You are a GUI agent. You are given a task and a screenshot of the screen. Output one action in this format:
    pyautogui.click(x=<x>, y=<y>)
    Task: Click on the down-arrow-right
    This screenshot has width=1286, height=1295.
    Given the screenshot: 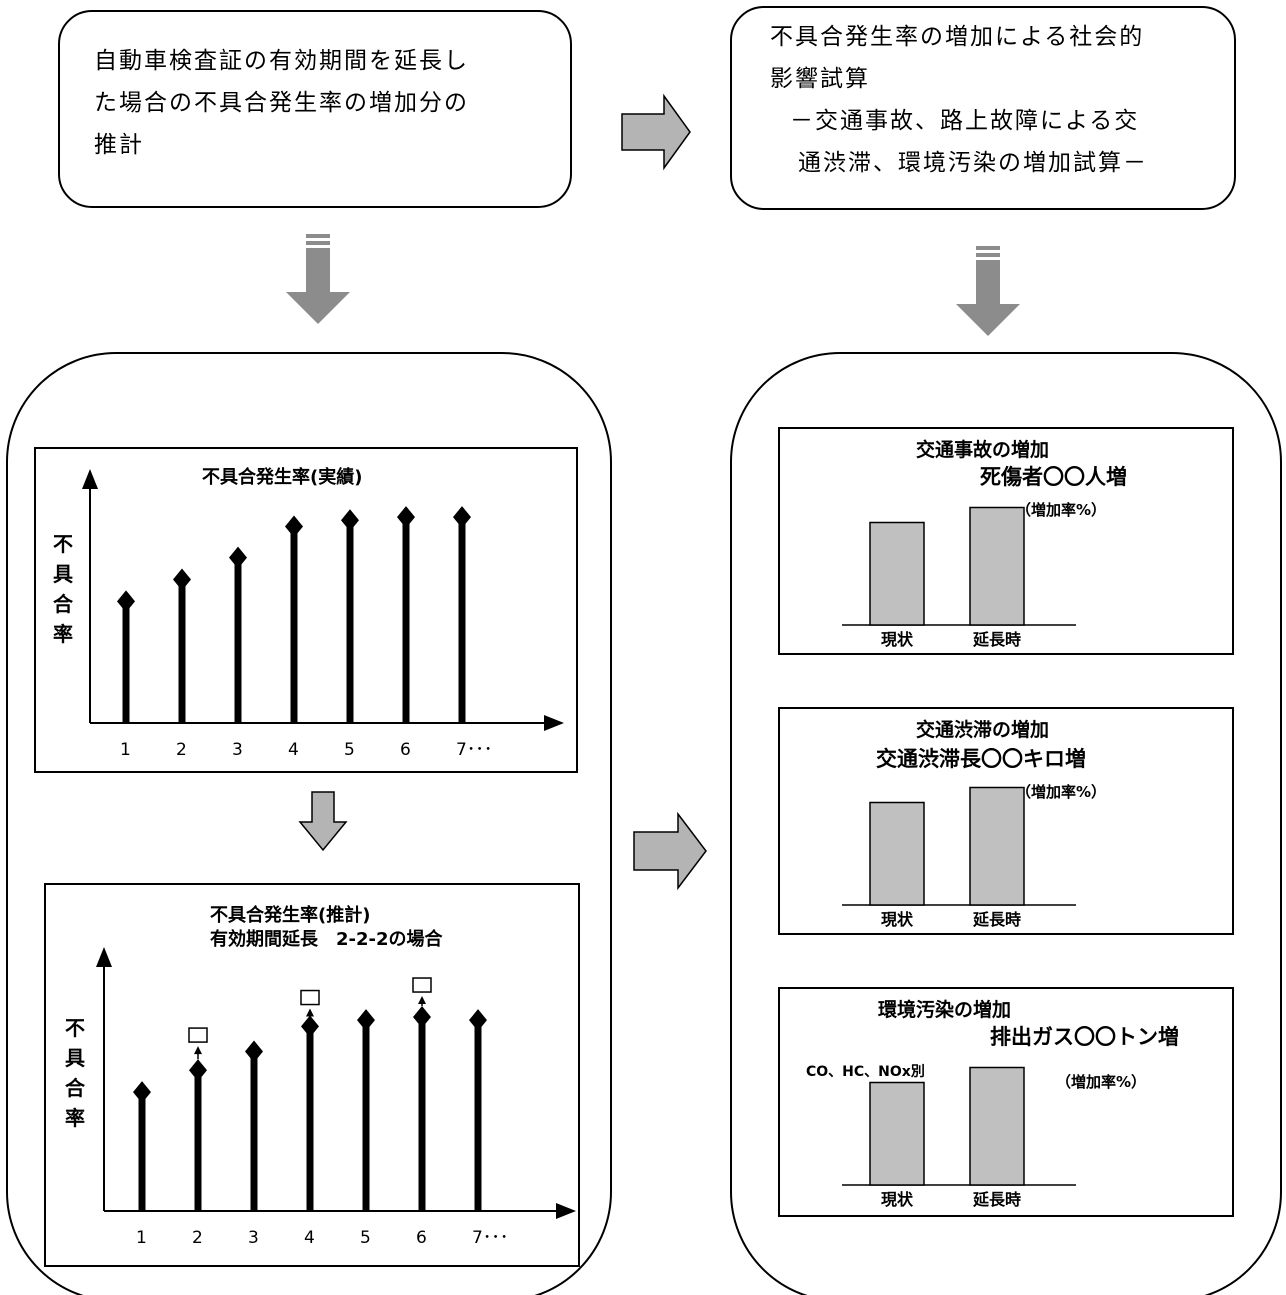 What is the action you would take?
    pyautogui.click(x=988, y=291)
    